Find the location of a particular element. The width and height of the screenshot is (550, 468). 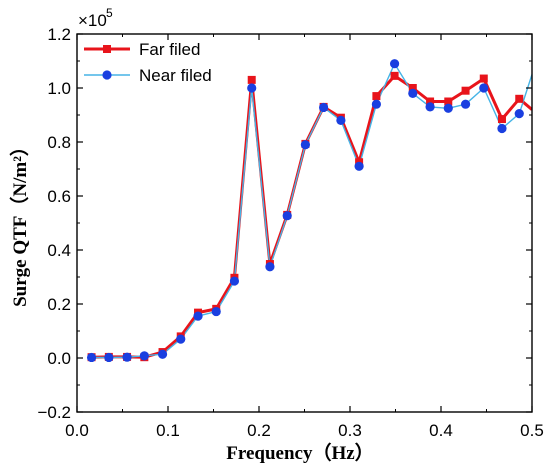

legend-near-filed-label: Near filed is located at coordinates (175, 75).